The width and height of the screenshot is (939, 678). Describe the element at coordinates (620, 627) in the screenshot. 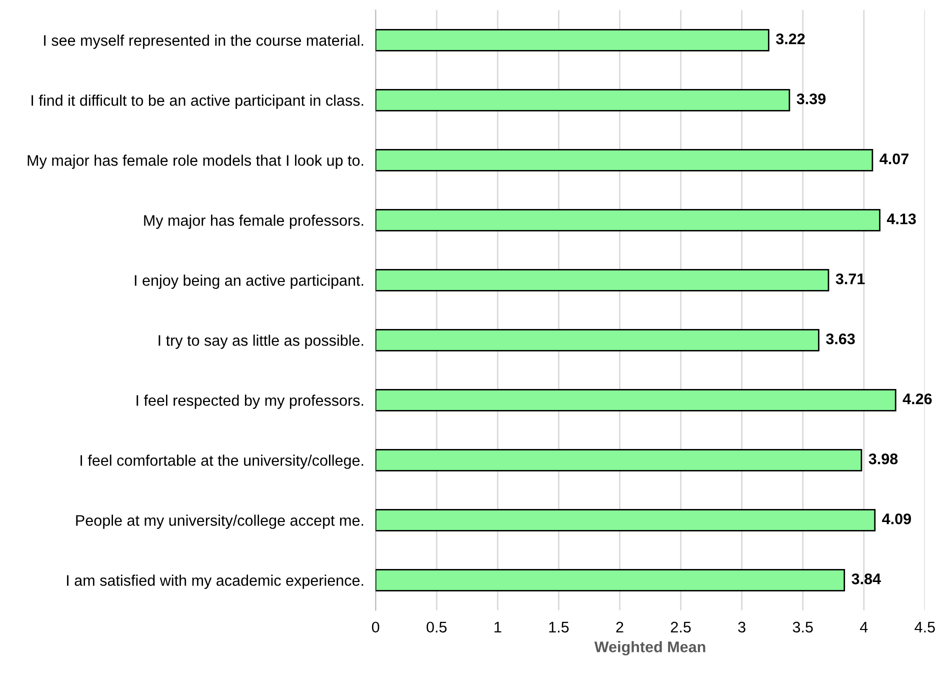

I see `x-tick-label: 2` at that location.